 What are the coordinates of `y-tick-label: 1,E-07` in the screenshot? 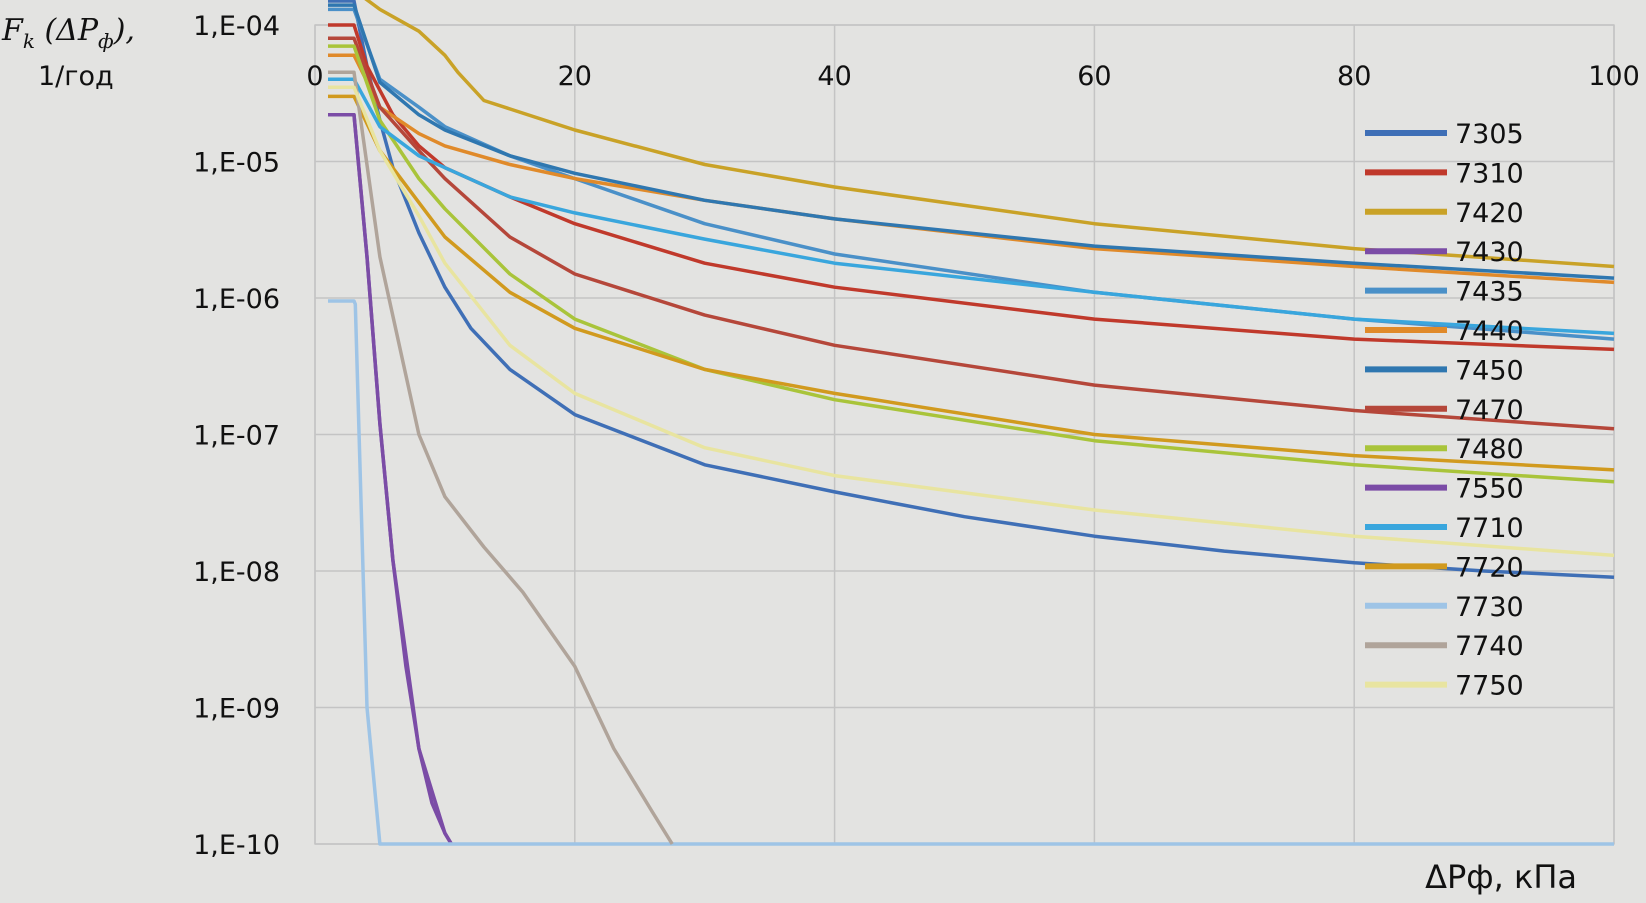 It's located at (236, 436).